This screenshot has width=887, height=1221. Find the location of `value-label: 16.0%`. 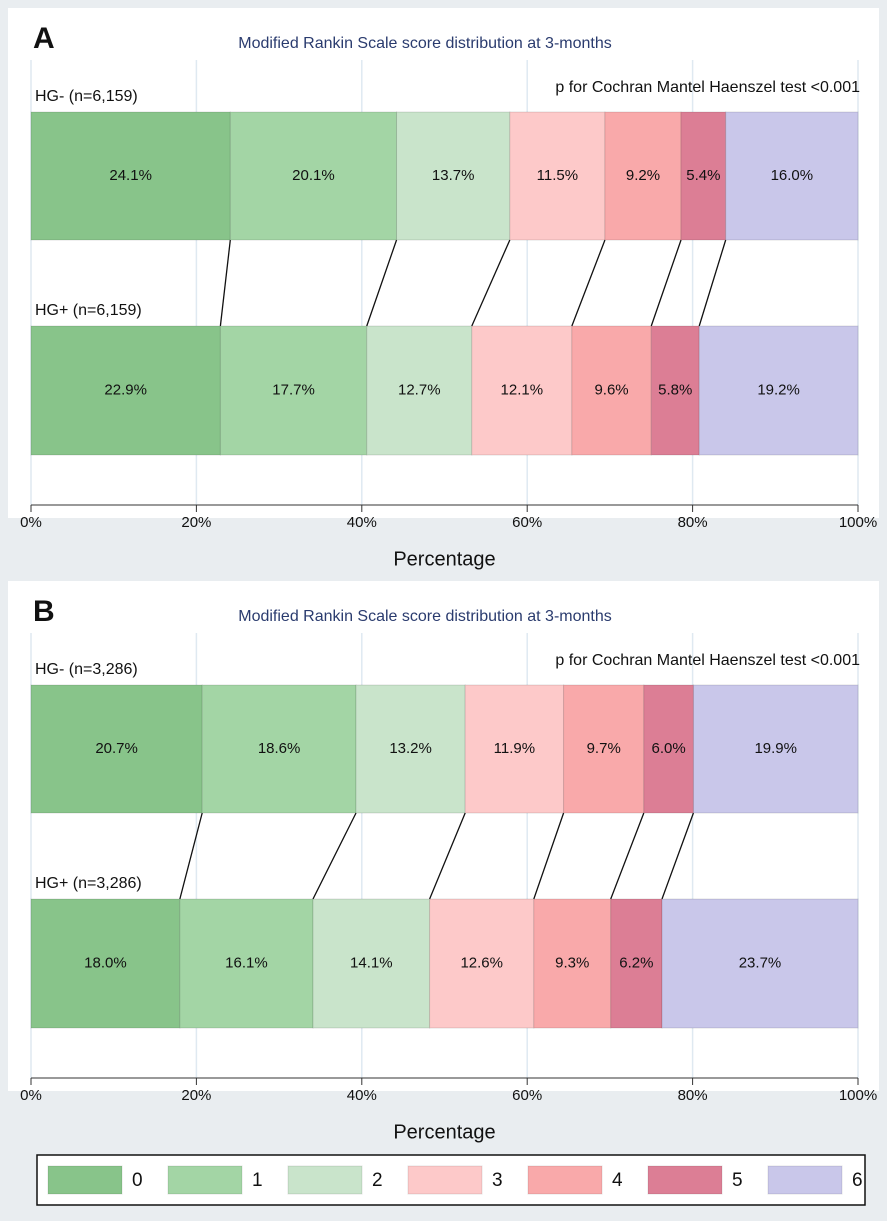

value-label: 16.0% is located at coordinates (792, 175).